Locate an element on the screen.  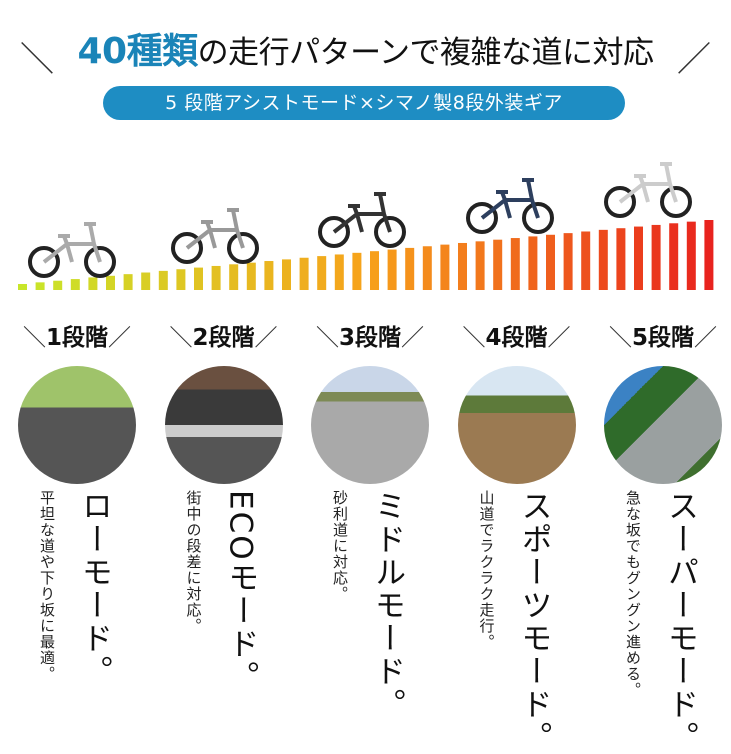
level-label: ＼5段階／ is located at coordinates (662, 338).